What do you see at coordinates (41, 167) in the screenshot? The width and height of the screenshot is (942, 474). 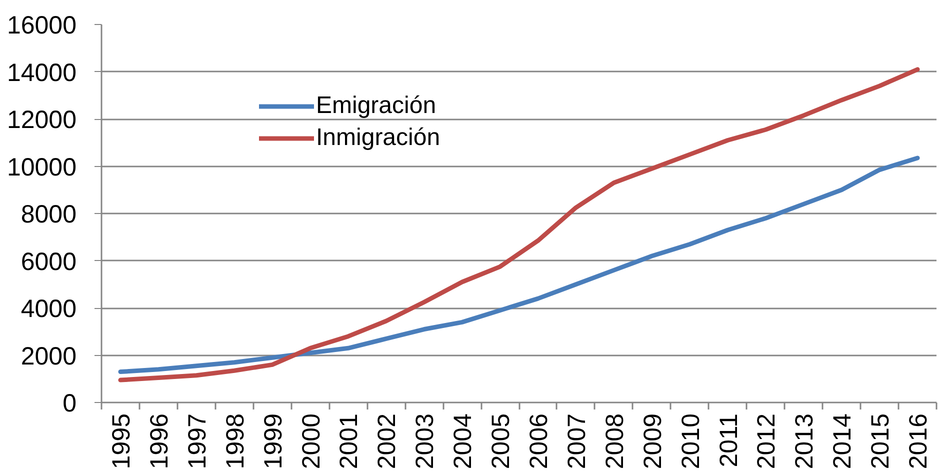 I see `y-tick-label: 10000` at bounding box center [41, 167].